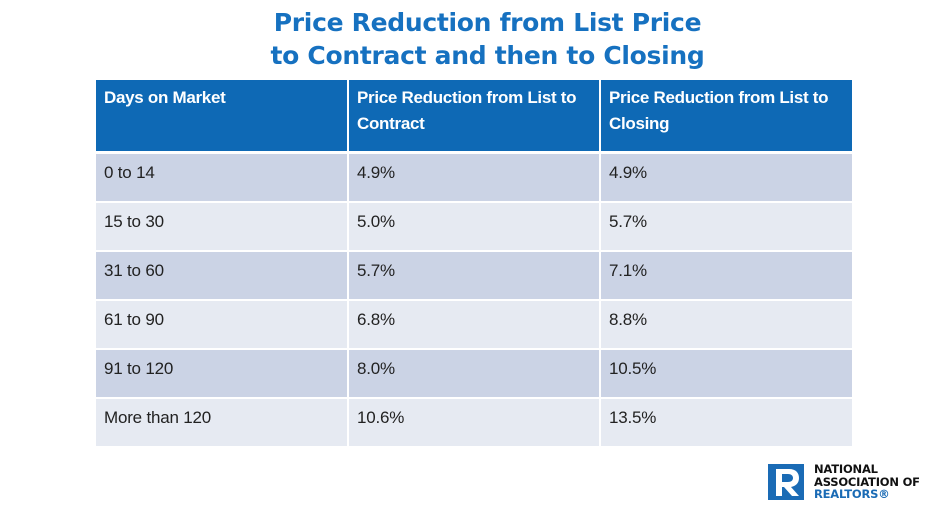 The width and height of the screenshot is (930, 505). What do you see at coordinates (222, 177) in the screenshot?
I see `cell-days: 0 to 14` at bounding box center [222, 177].